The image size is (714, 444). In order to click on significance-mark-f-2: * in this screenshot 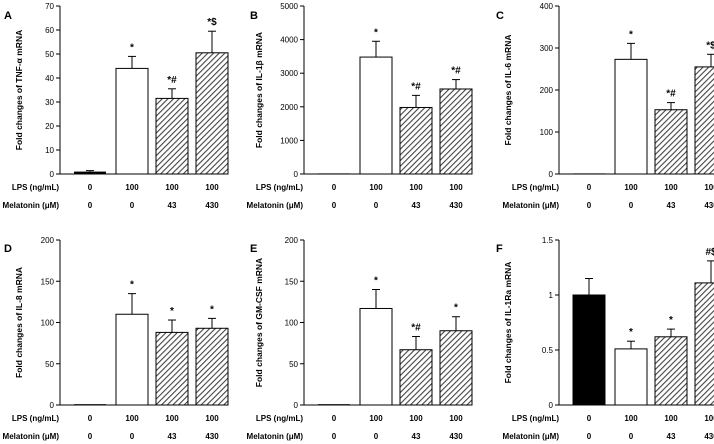, I will do `click(671, 320)`.